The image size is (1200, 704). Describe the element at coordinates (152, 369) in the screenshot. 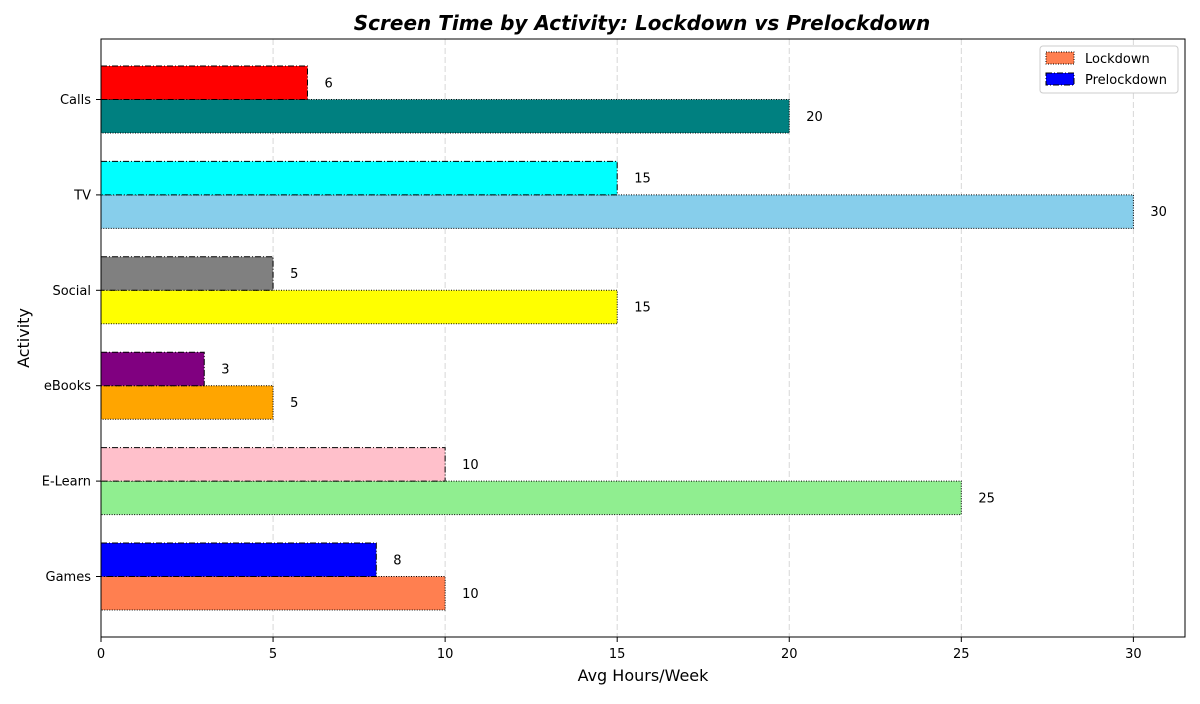

I see `bar-prelockdown-ebooks` at that location.